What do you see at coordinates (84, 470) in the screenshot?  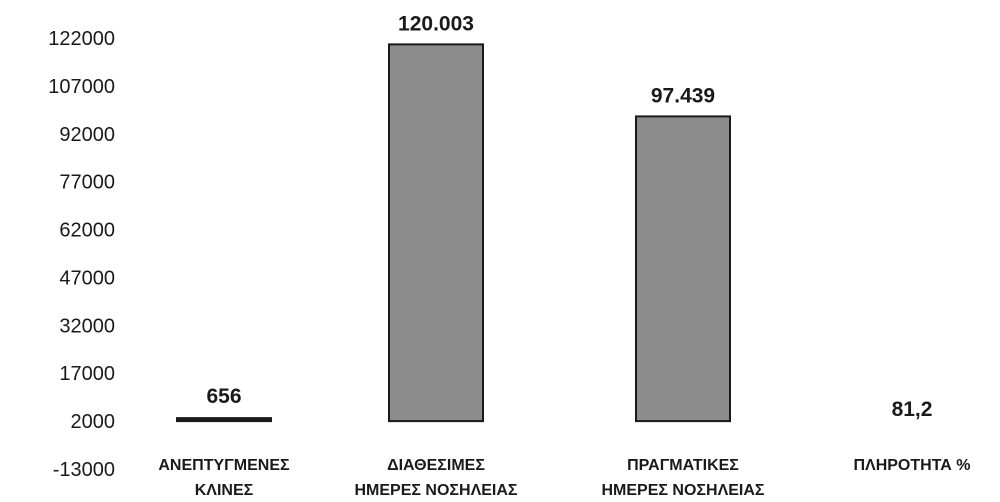 I see `y-tick-label: -13000` at bounding box center [84, 470].